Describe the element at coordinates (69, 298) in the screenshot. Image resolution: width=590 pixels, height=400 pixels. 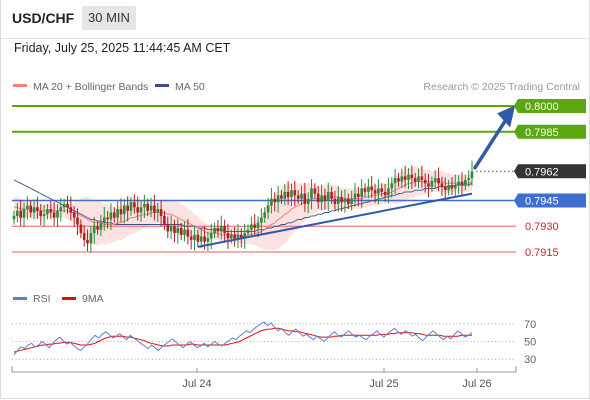
I see `legend-swatch-rsi-ma` at that location.